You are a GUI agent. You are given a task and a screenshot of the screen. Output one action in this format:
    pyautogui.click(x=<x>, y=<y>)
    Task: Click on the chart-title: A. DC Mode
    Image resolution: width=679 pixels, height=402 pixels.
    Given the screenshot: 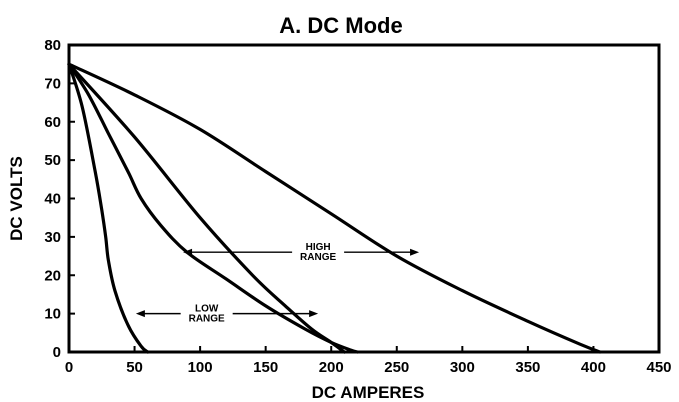 What is the action you would take?
    pyautogui.click(x=340, y=25)
    